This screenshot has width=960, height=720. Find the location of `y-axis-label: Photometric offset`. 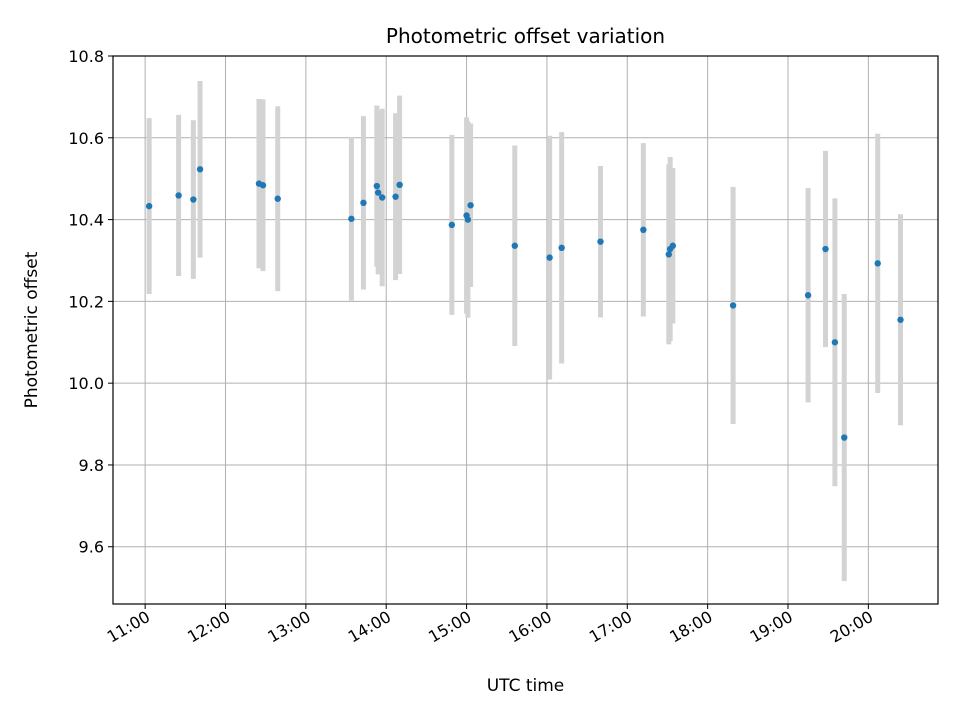

y-axis-label: Photometric offset is located at coordinates (32, 329).